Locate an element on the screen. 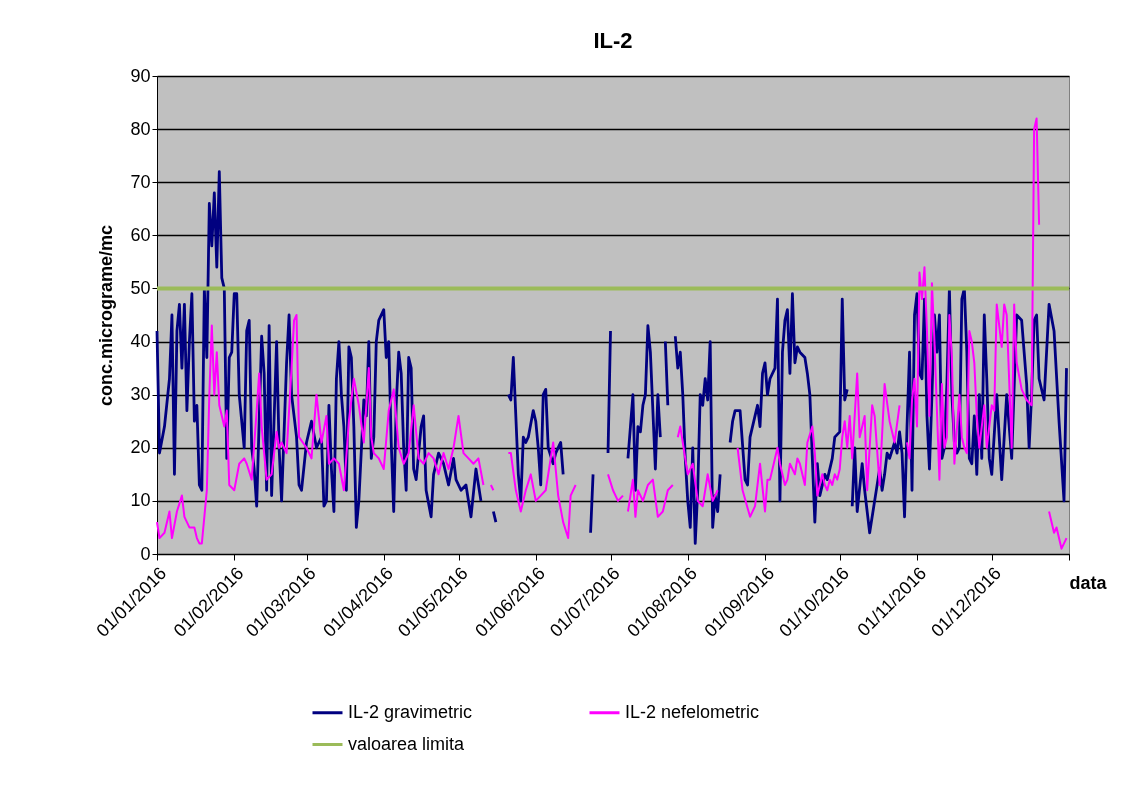  y-tick-label: 60 is located at coordinates (140, 234).